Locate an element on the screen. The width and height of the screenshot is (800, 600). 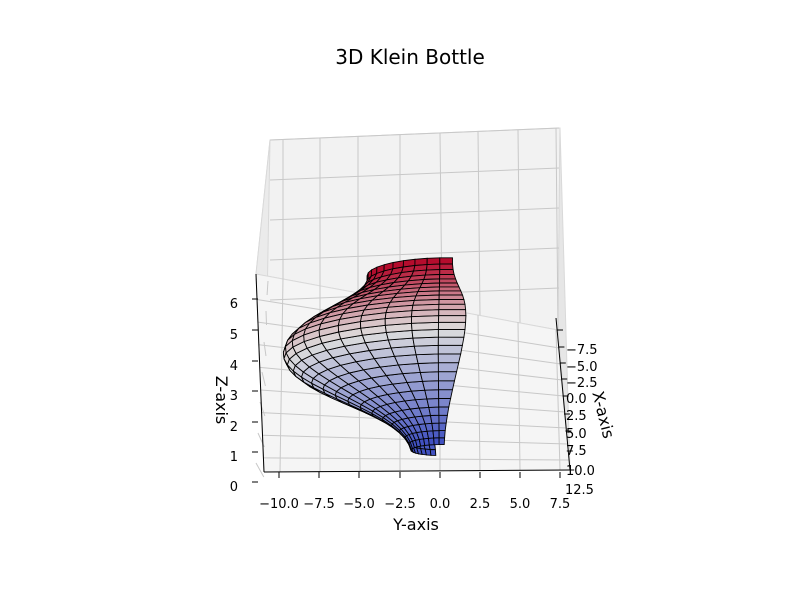
x-tick-label: 10.0 is located at coordinates (580, 471).